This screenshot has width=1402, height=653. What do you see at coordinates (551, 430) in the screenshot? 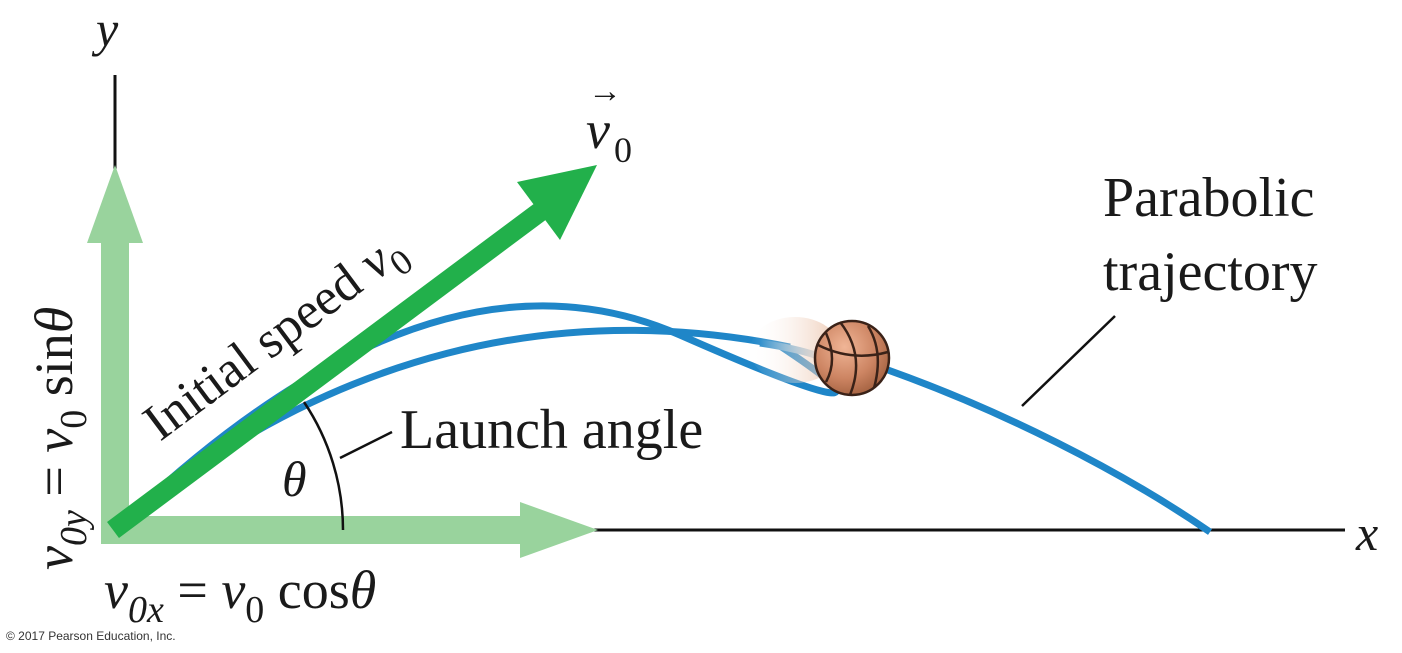
I see `launch-angle-label: Launch angle` at bounding box center [551, 430].